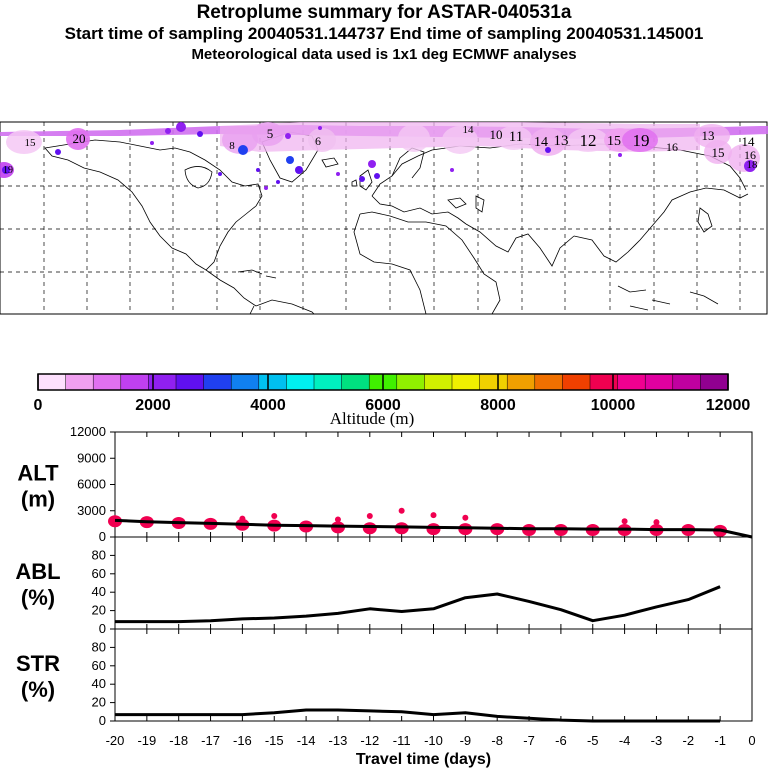  I want to click on x-tick-label: -17, so click(210, 740).